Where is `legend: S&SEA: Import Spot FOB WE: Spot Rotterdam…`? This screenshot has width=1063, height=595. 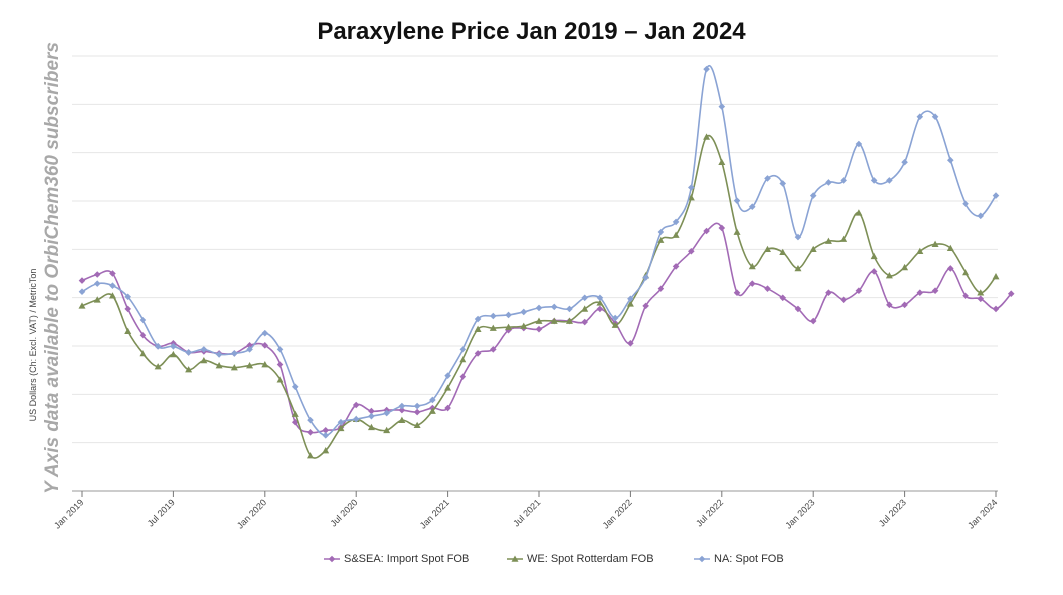 legend: S&SEA: Import Spot FOB WE: Spot Rotterdam… is located at coordinates (531, 563).